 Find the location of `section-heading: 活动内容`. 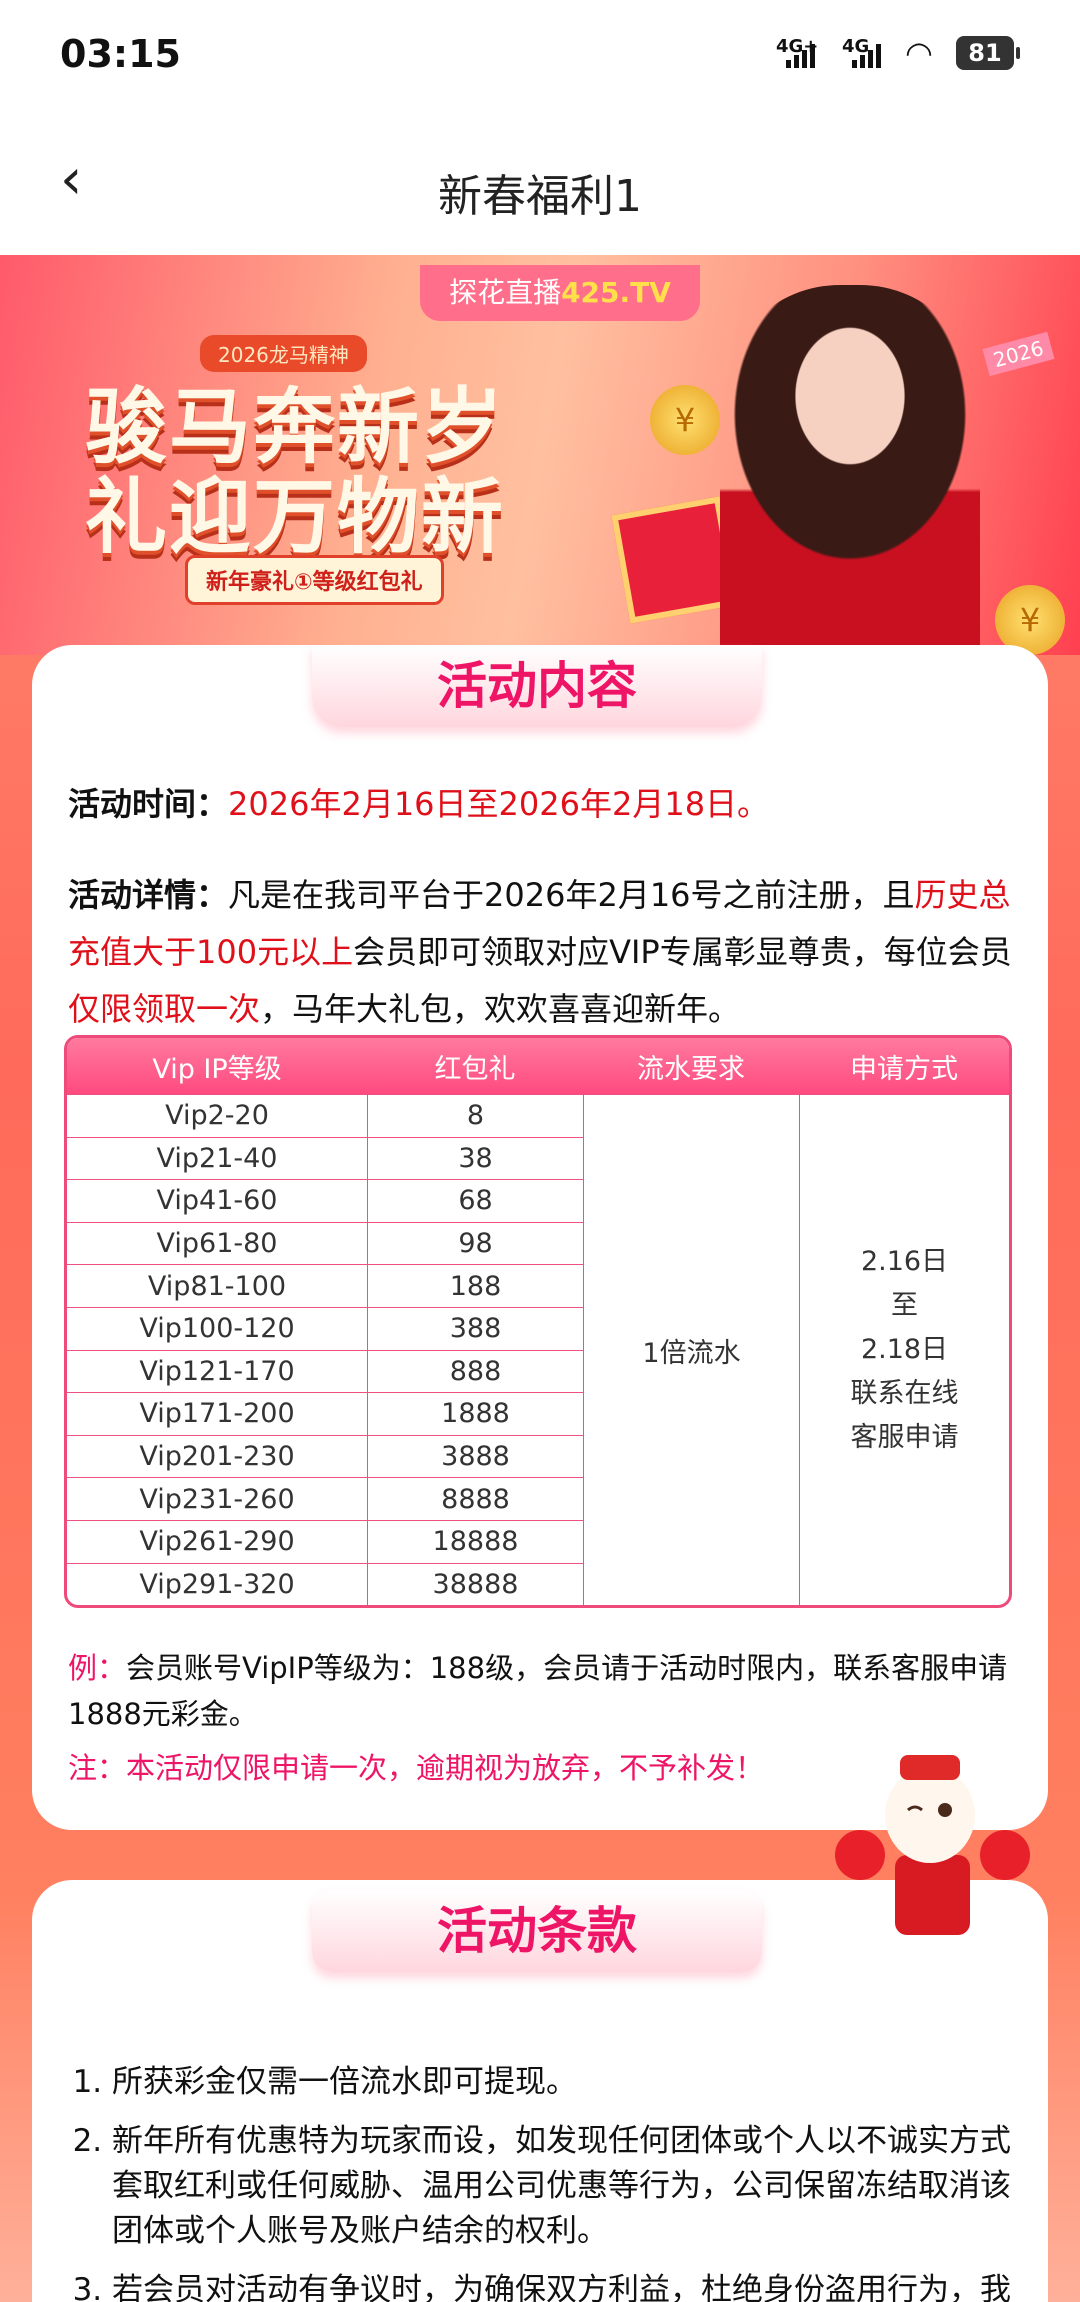

section-heading: 活动内容 is located at coordinates (537, 686).